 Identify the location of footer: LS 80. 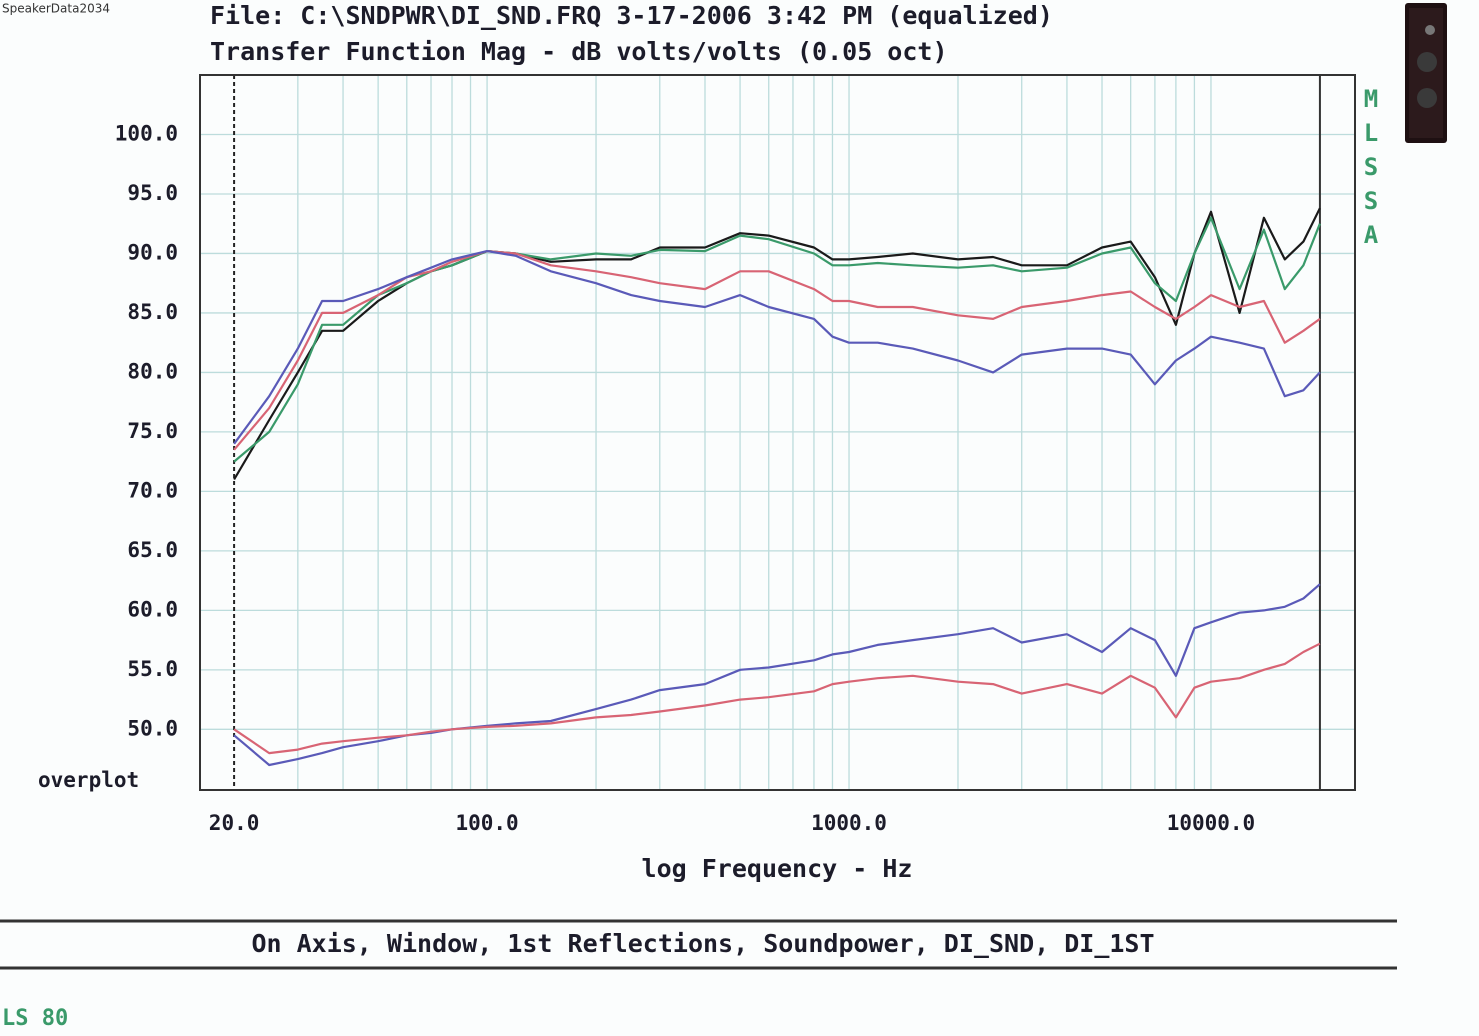
(35, 1018).